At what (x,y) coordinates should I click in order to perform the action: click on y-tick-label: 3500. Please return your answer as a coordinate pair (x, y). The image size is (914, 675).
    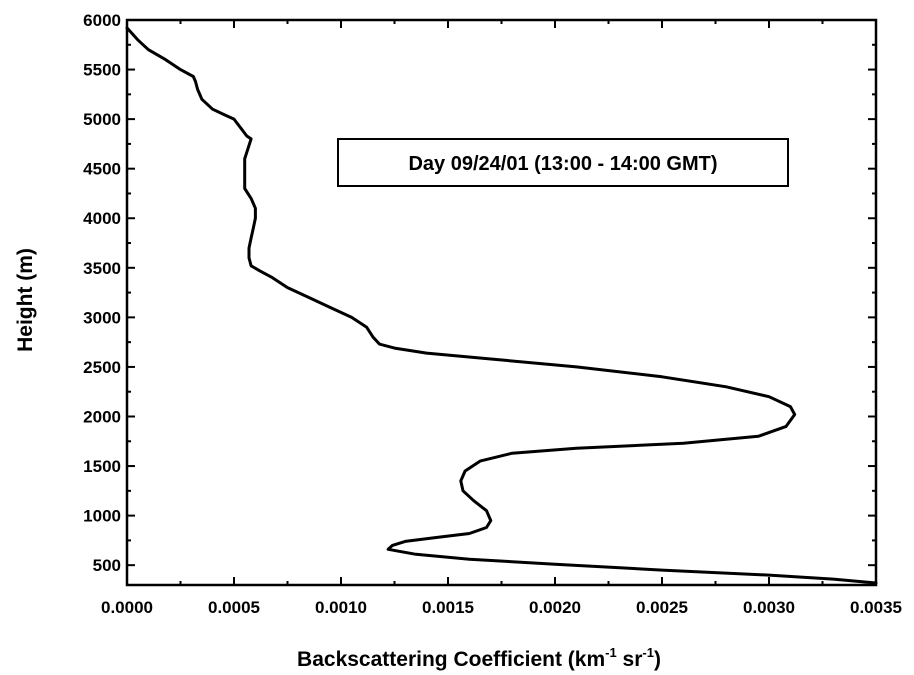
    Looking at the image, I should click on (102, 268).